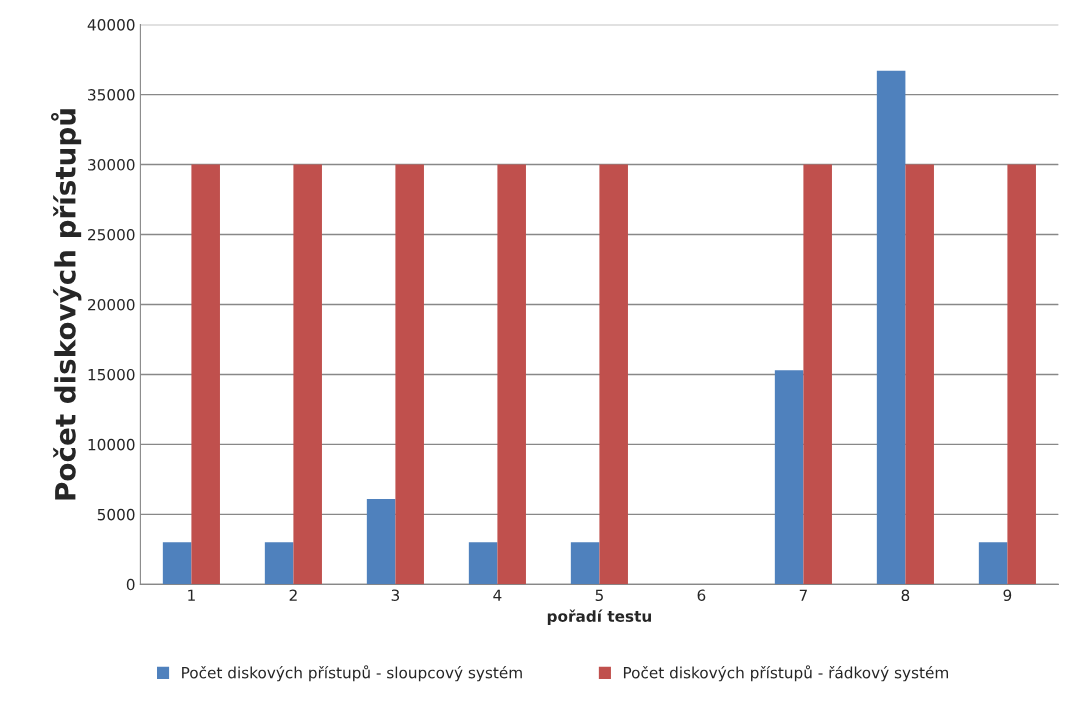  What do you see at coordinates (599, 617) in the screenshot?
I see `x-axis-title: pořadí testu` at bounding box center [599, 617].